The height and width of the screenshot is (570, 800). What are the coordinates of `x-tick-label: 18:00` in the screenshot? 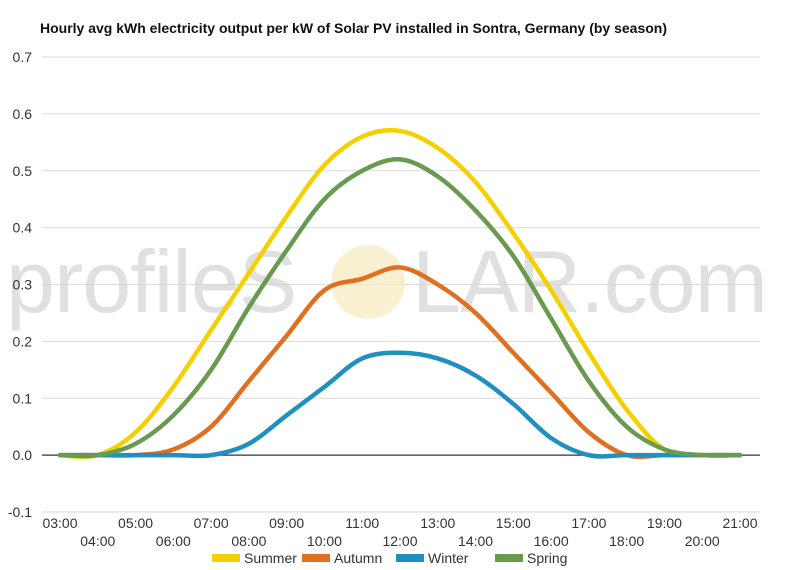 It's located at (626, 541).